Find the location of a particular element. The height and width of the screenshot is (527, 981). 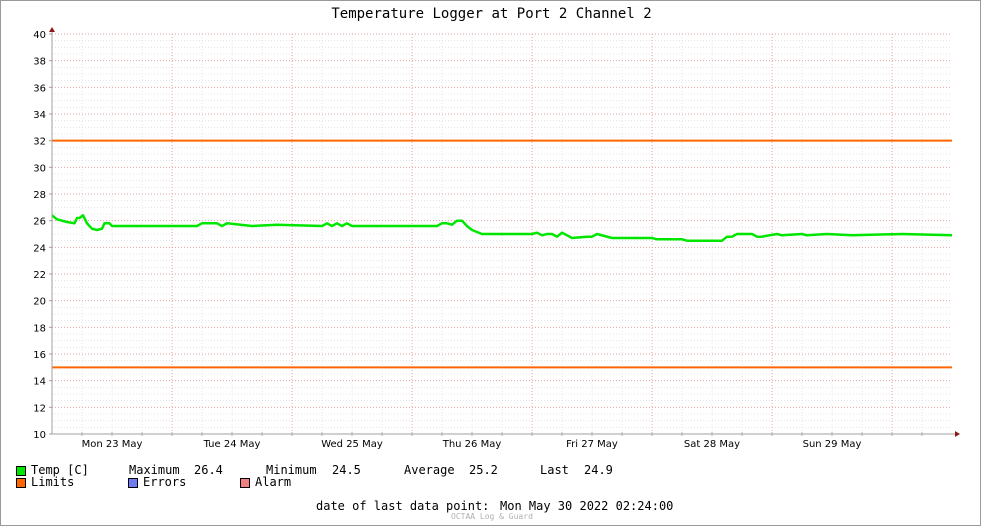

y-tick-label: 14 is located at coordinates (39, 382).